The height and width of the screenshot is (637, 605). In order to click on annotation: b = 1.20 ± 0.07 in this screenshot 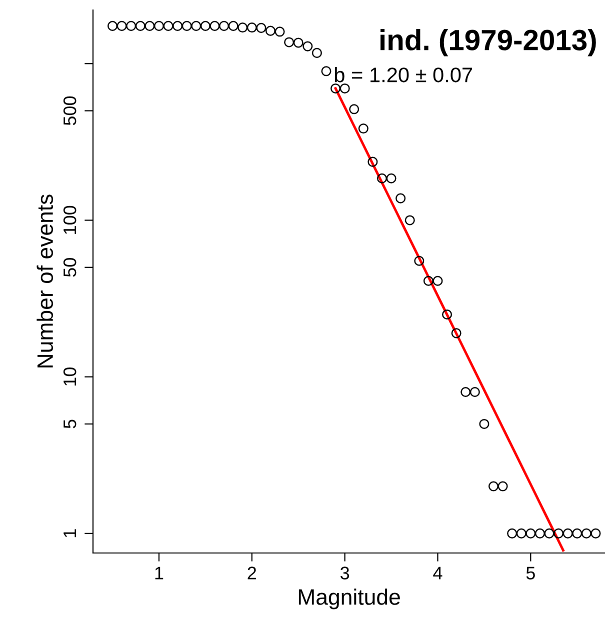, I will do `click(403, 74)`.